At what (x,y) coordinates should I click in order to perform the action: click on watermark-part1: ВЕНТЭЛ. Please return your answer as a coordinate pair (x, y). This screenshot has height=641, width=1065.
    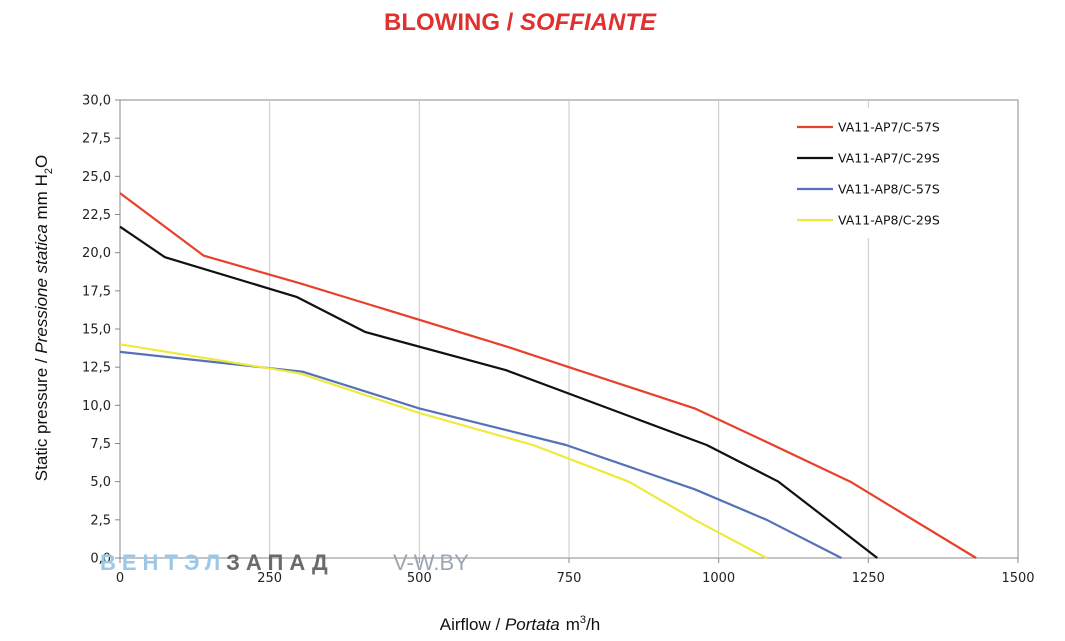
    Looking at the image, I should click on (163, 562).